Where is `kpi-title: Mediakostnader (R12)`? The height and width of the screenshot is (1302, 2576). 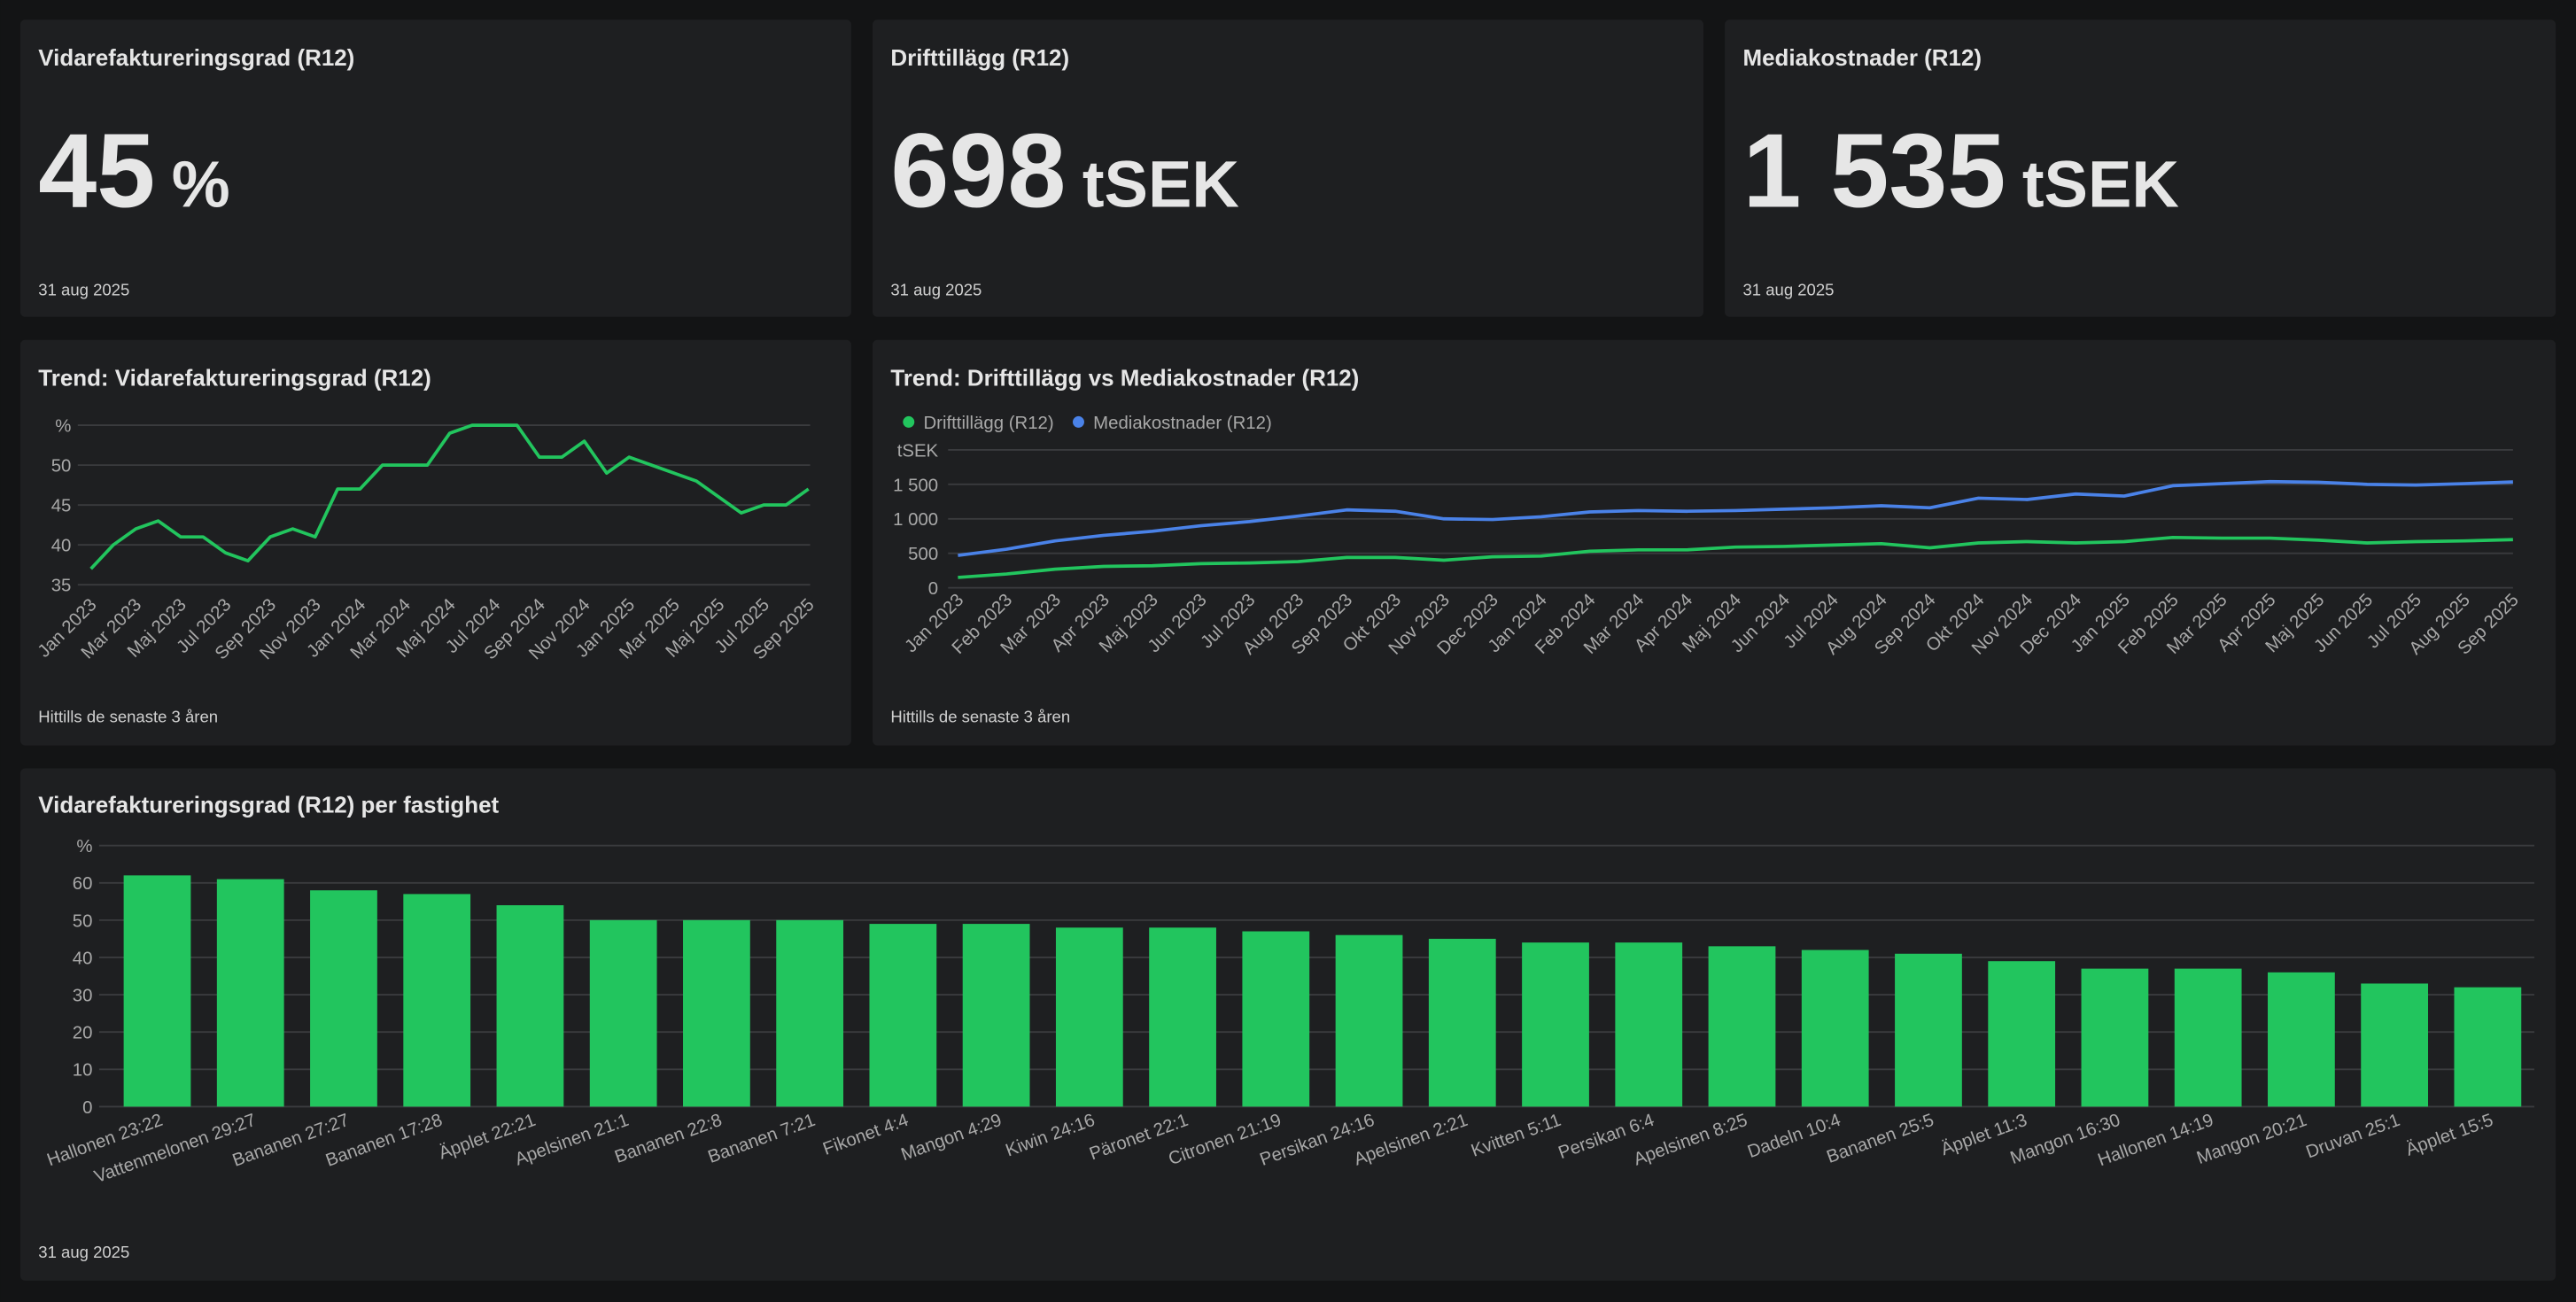
kpi-title: Mediakostnader (R12) is located at coordinates (1862, 59).